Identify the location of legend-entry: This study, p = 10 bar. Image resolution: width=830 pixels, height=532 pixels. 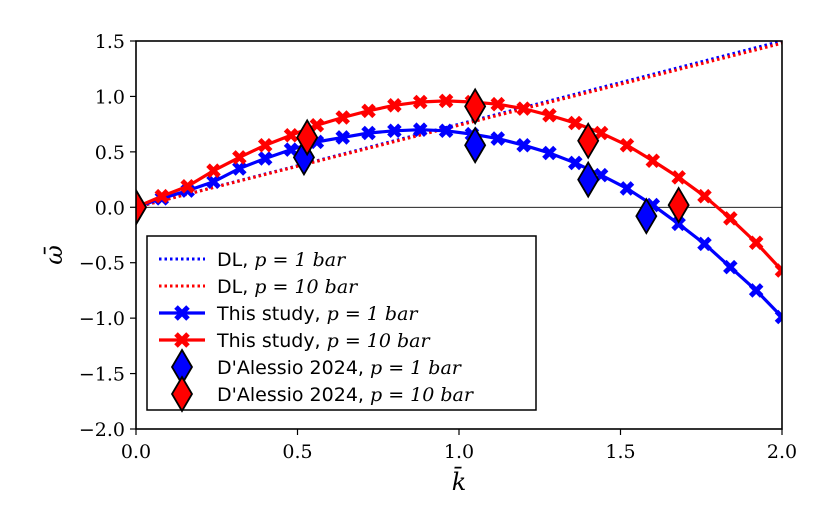
(324, 341).